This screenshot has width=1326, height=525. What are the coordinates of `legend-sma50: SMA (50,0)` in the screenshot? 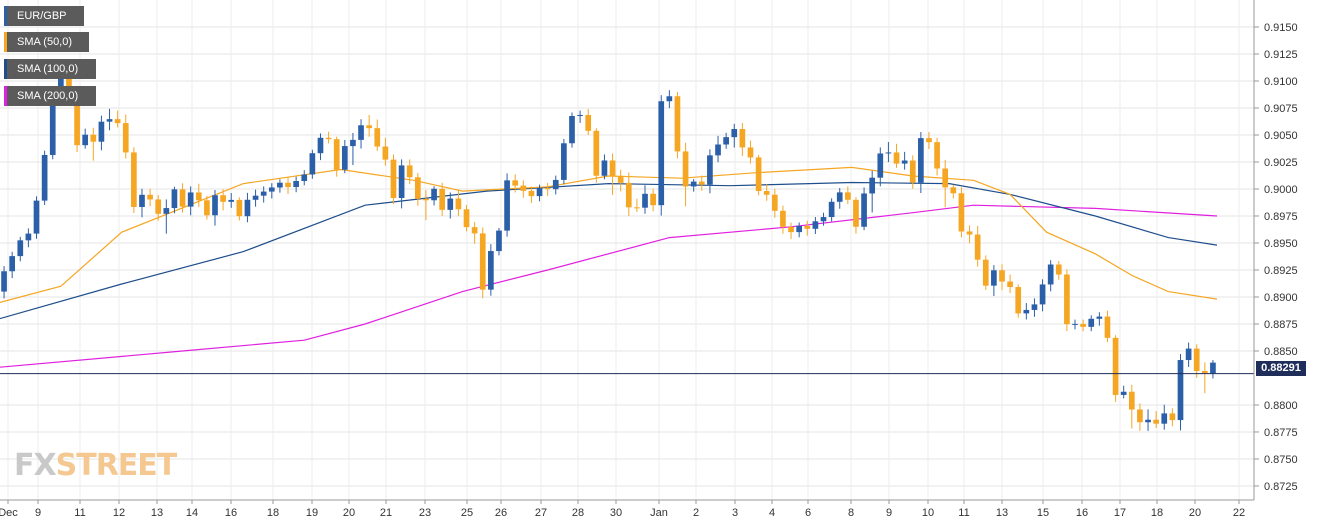 It's located at (46, 42).